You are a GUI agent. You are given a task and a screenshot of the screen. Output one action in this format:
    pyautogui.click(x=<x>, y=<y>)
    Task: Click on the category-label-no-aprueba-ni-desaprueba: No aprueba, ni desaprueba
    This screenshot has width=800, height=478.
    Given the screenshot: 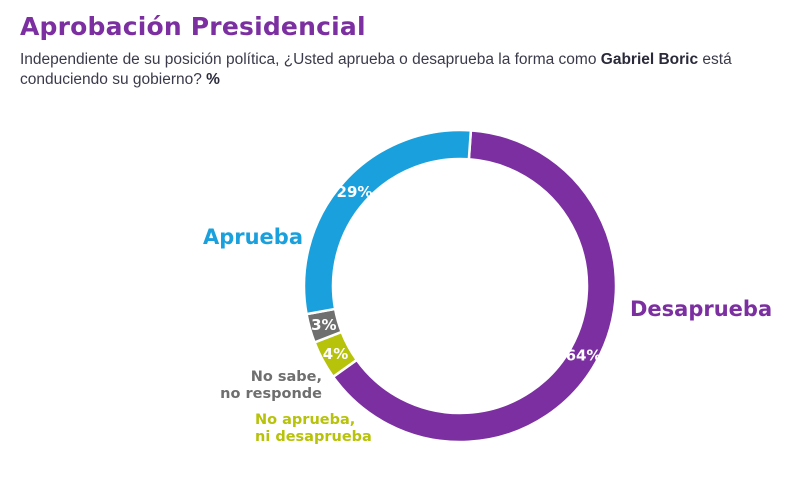 What is the action you would take?
    pyautogui.click(x=313, y=428)
    